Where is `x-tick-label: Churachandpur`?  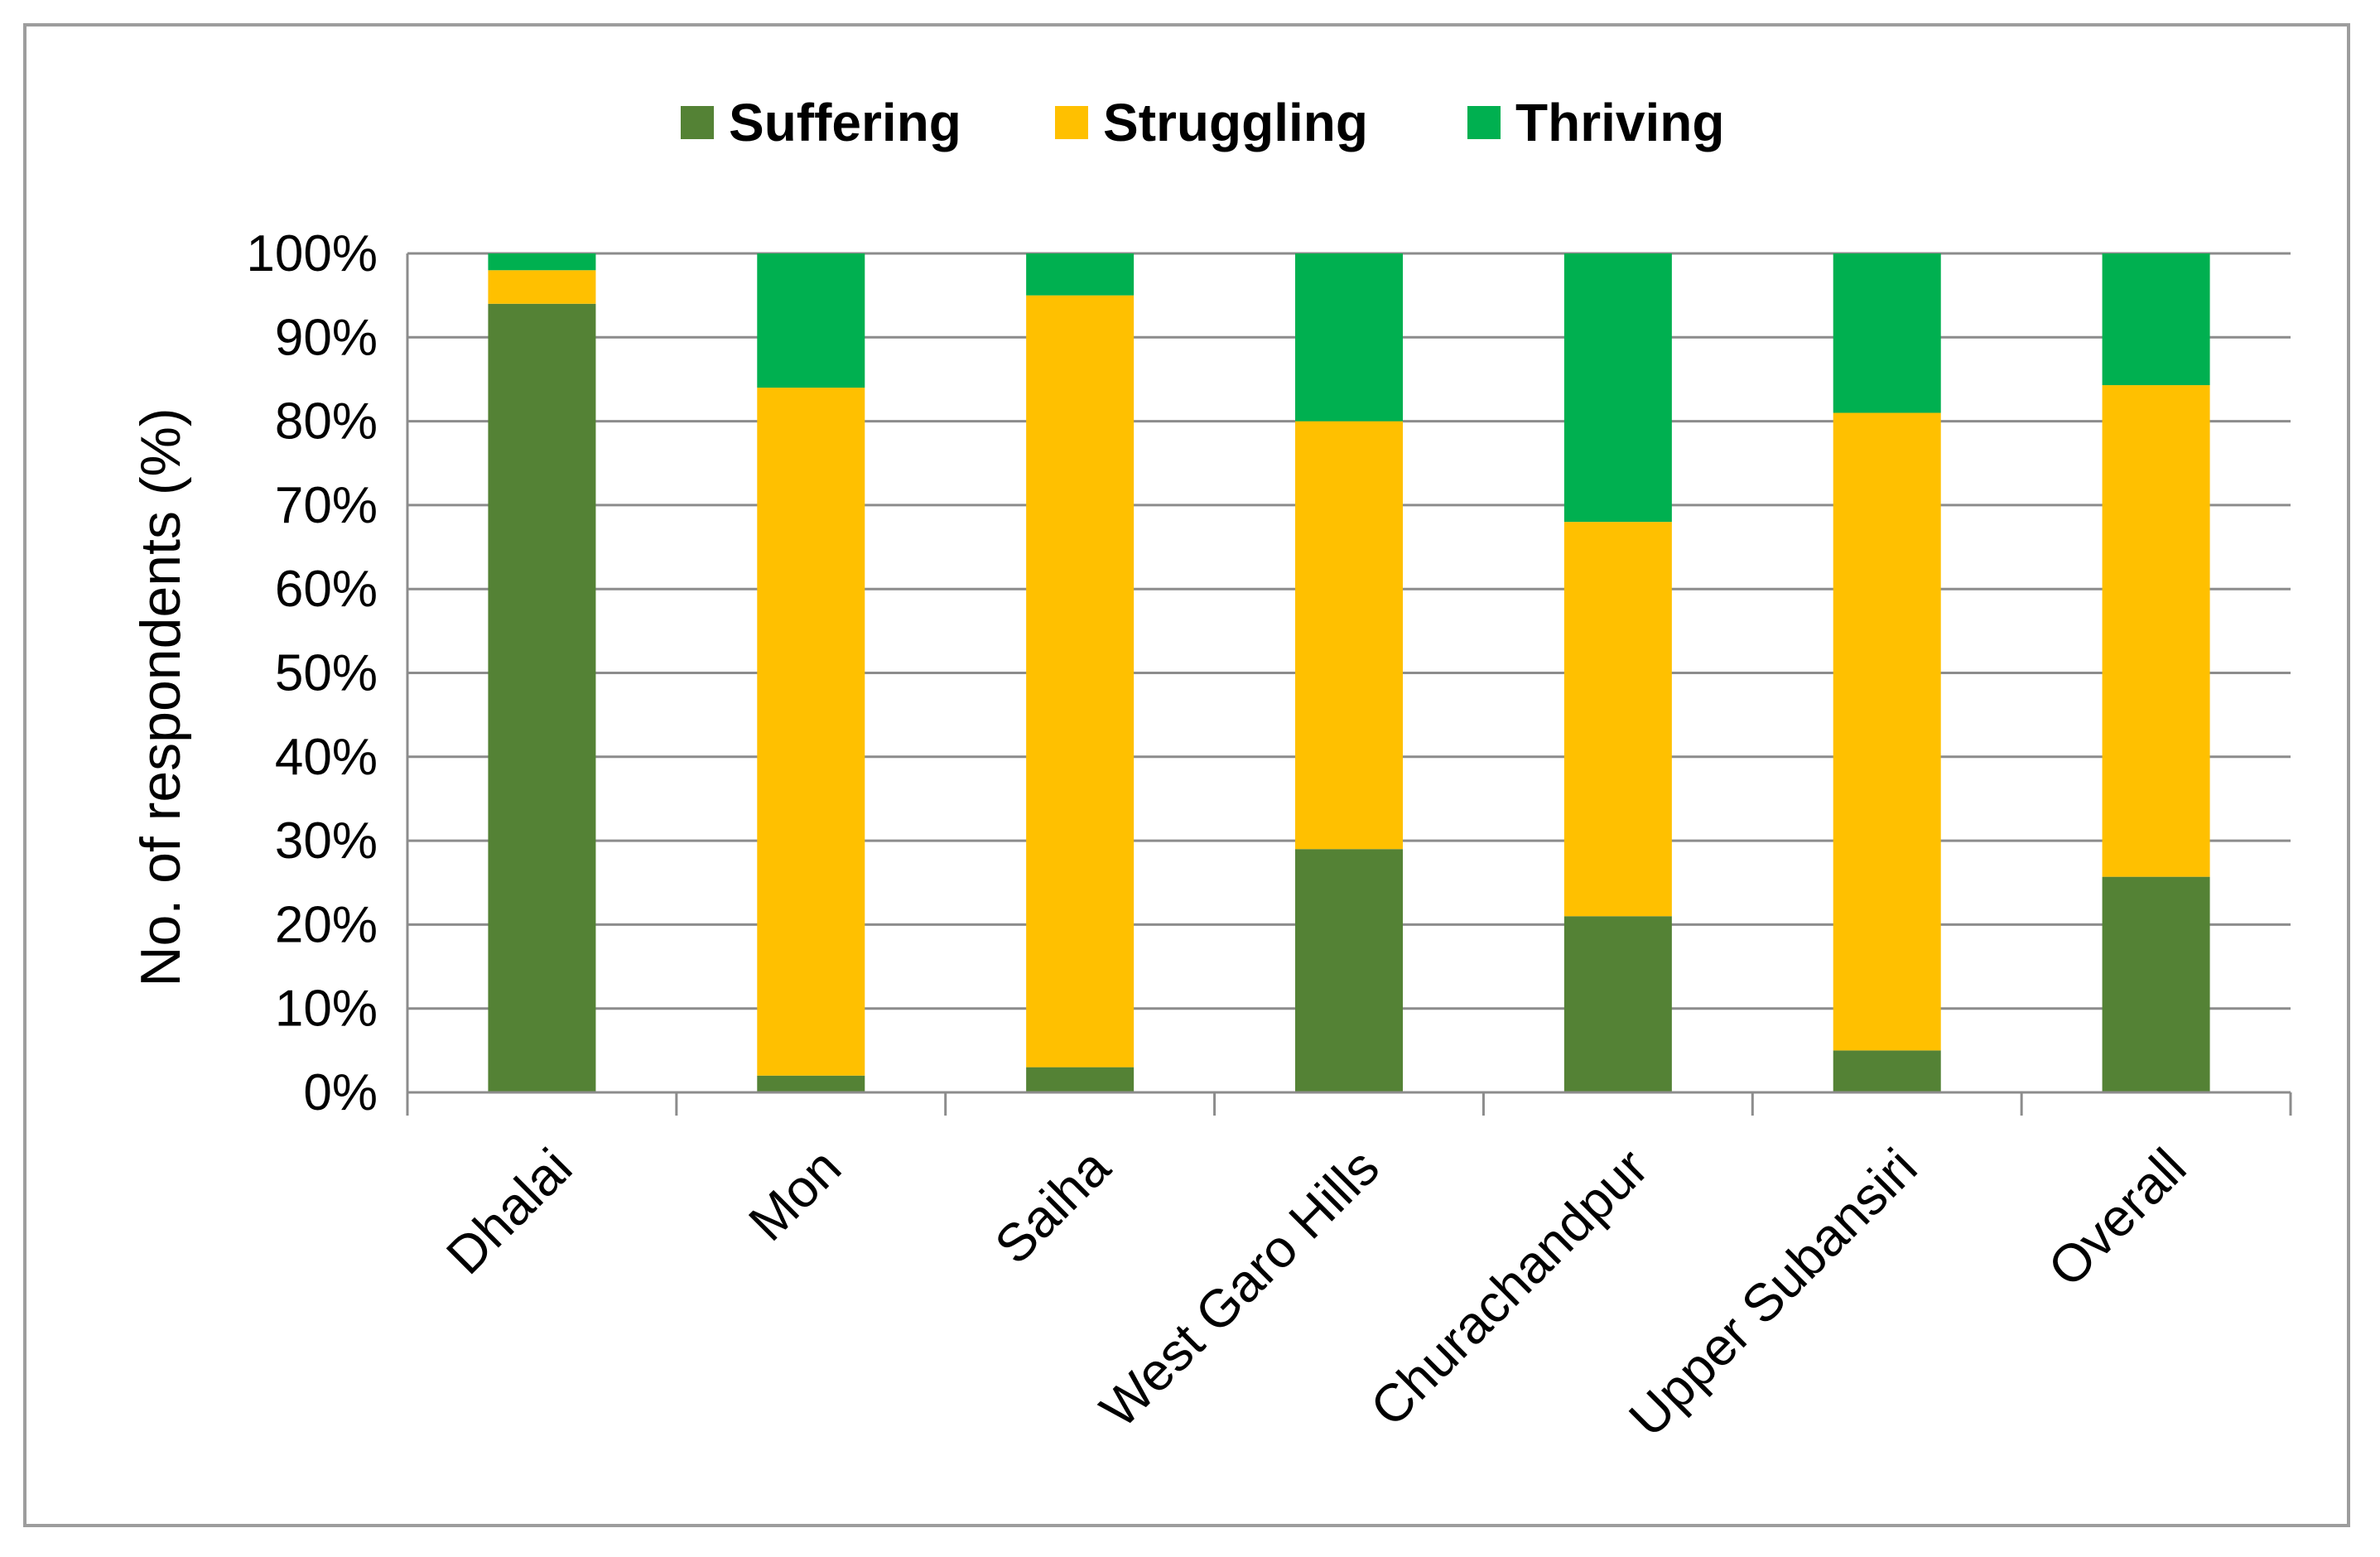 x-tick-label: Churachandpur is located at coordinates (1509, 1287).